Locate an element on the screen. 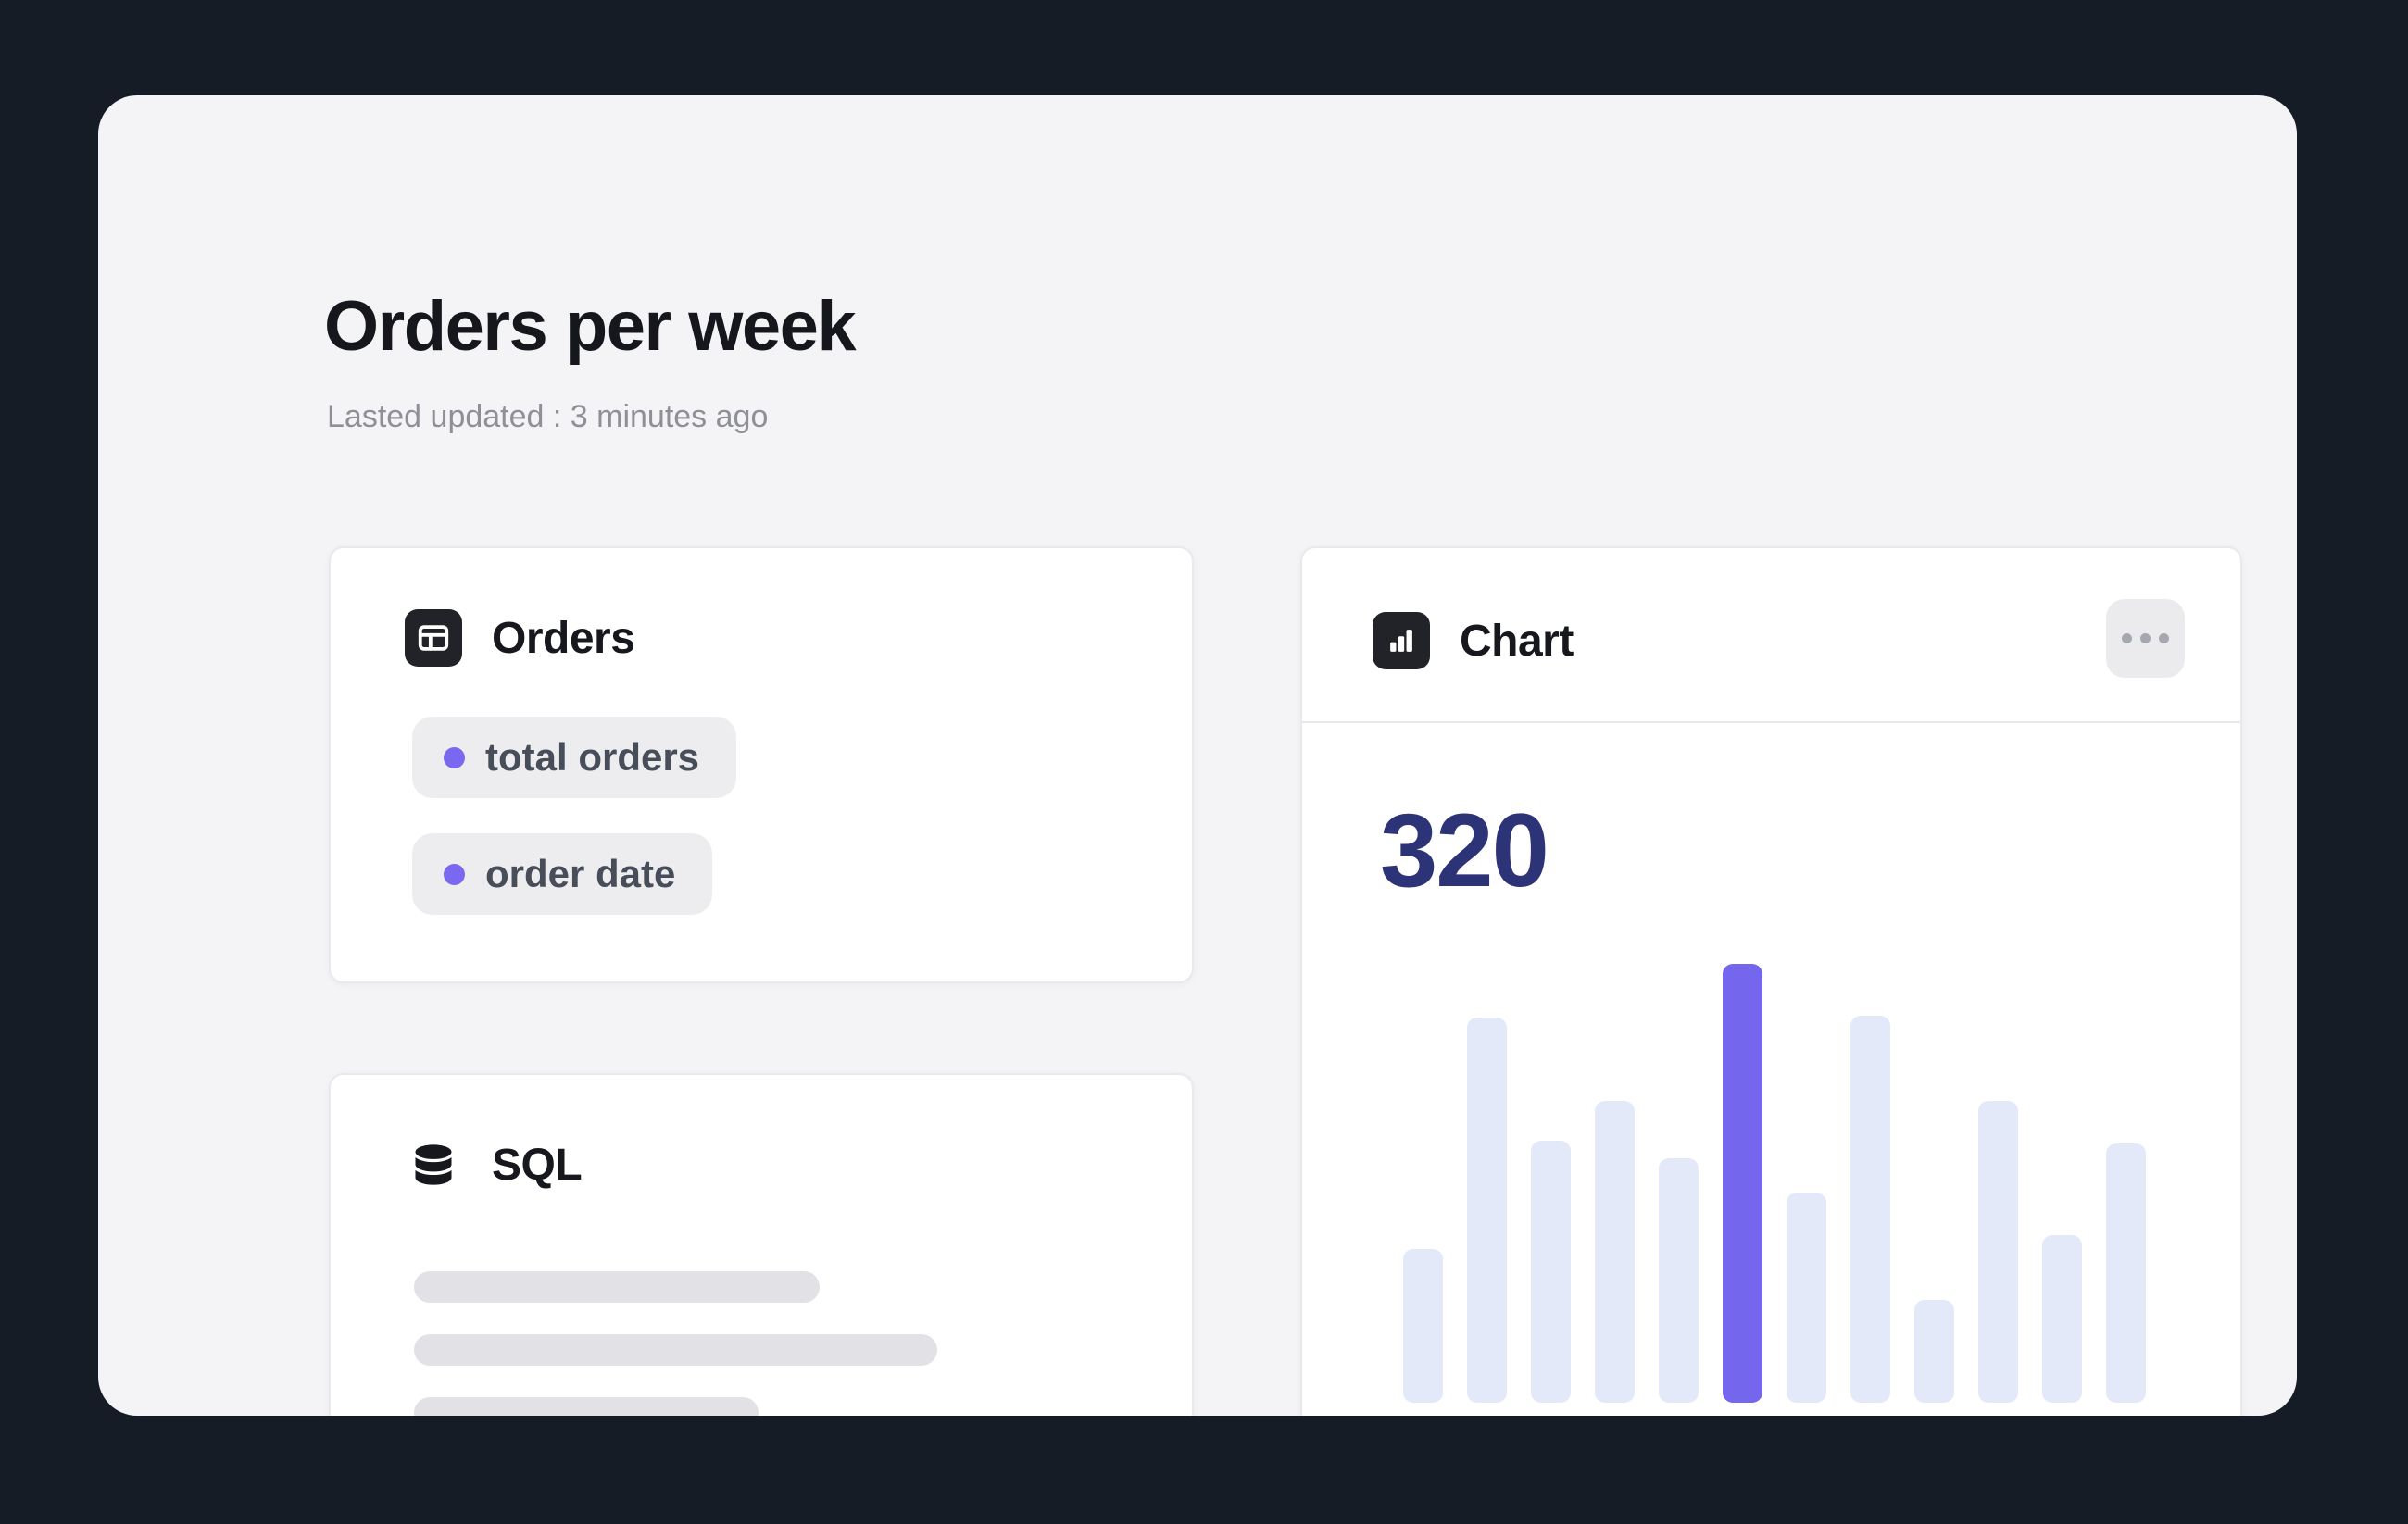 This screenshot has width=2408, height=1524. chart-card-title: Chart is located at coordinates (1517, 641).